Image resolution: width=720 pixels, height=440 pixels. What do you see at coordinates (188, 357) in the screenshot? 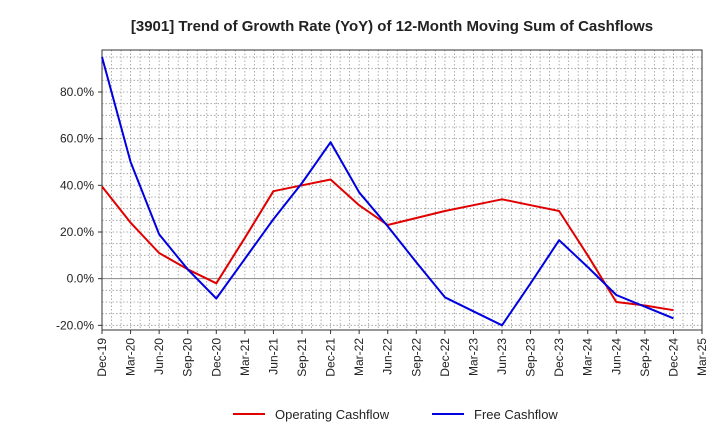
I see `x-tick-label: Sep-20` at bounding box center [188, 357].